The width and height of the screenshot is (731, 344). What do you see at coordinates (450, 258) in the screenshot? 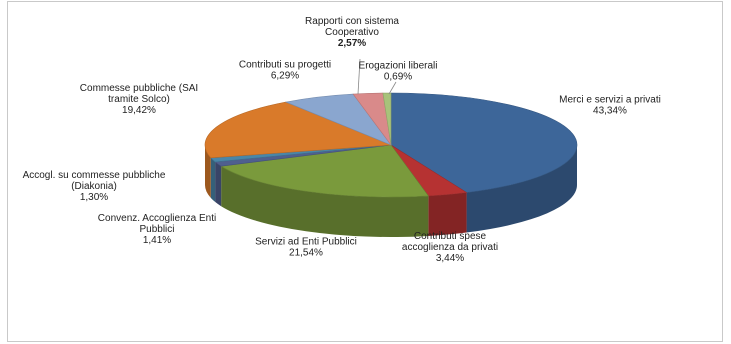
I see `slice-value-label: 3,44%` at bounding box center [450, 258].